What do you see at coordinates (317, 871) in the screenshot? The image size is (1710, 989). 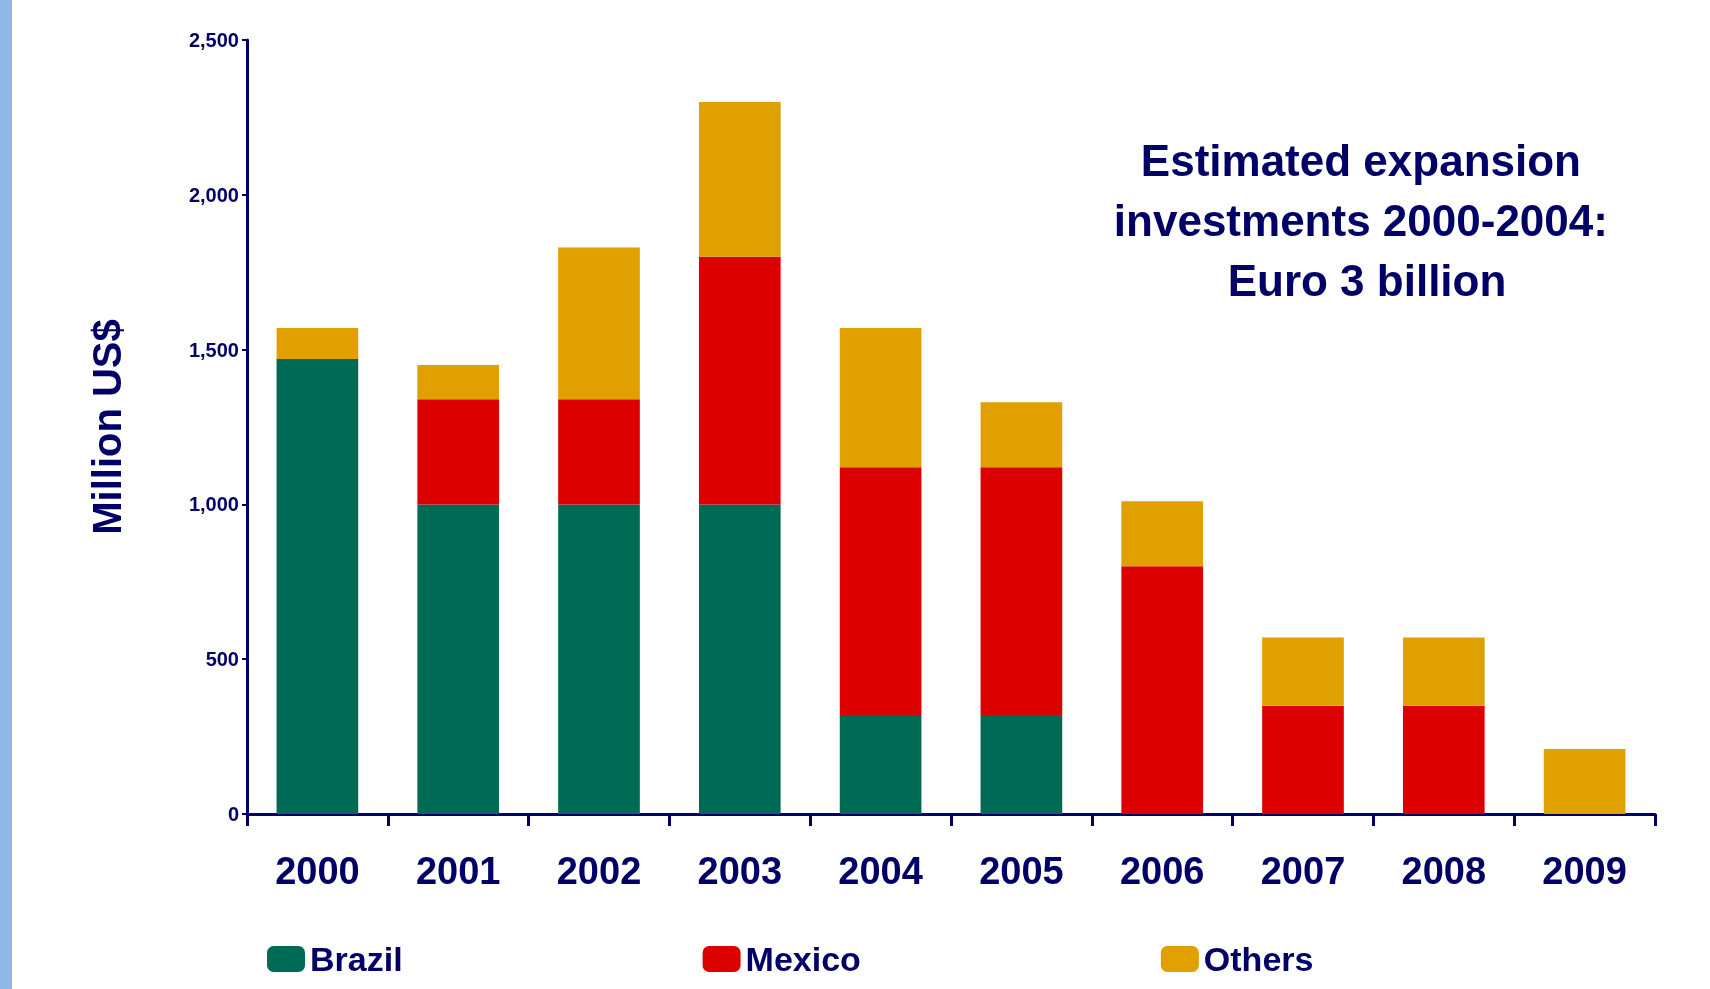 I see `x-tick-label: 2000` at bounding box center [317, 871].